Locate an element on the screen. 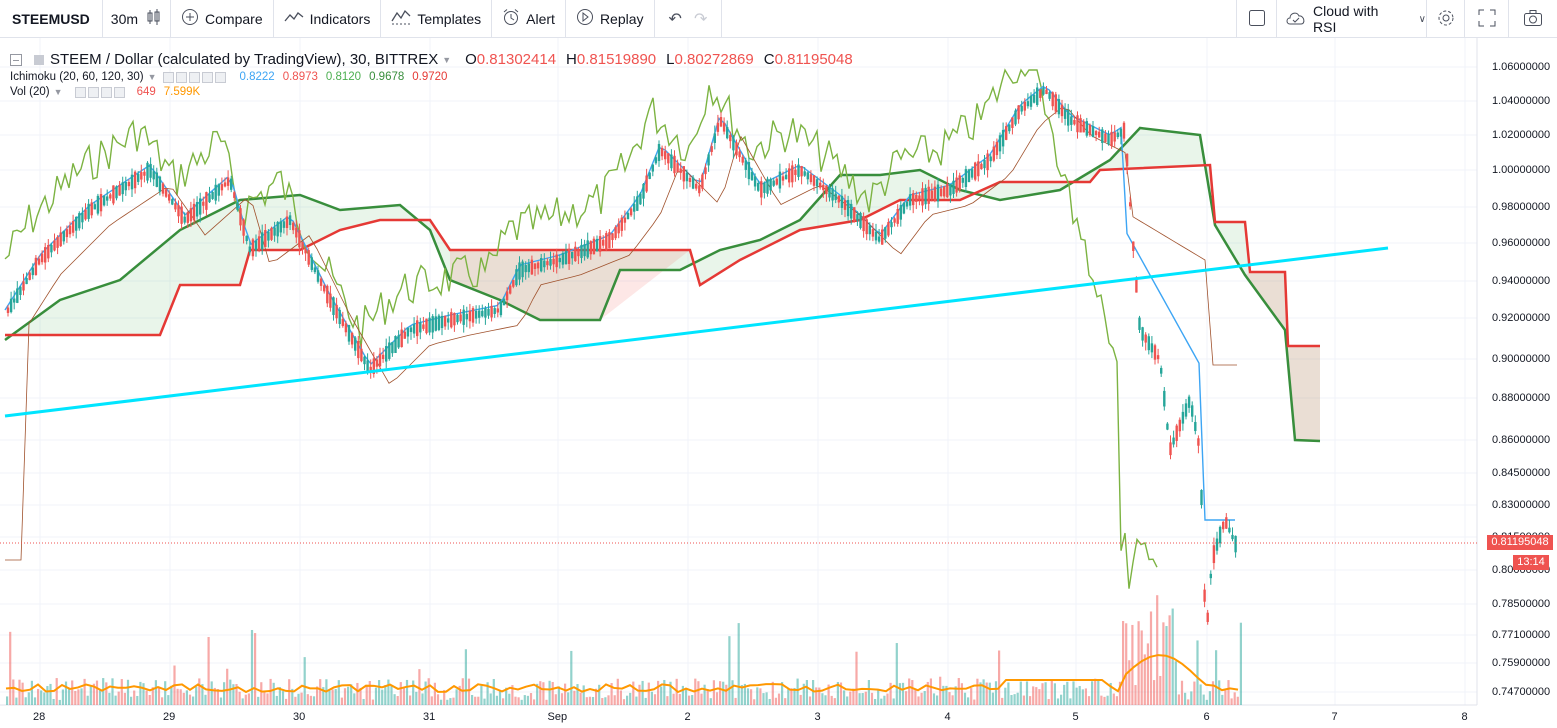 The height and width of the screenshot is (728, 1557). undo-icon: ↶ is located at coordinates (675, 19).